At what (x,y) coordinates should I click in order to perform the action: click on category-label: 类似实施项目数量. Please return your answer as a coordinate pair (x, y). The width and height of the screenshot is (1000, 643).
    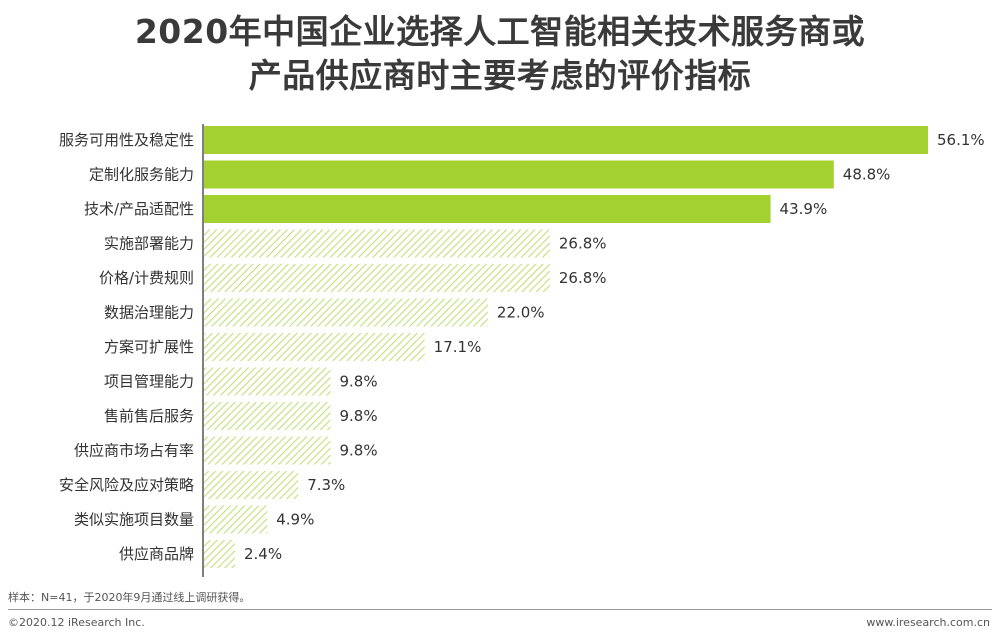
    Looking at the image, I should click on (134, 520).